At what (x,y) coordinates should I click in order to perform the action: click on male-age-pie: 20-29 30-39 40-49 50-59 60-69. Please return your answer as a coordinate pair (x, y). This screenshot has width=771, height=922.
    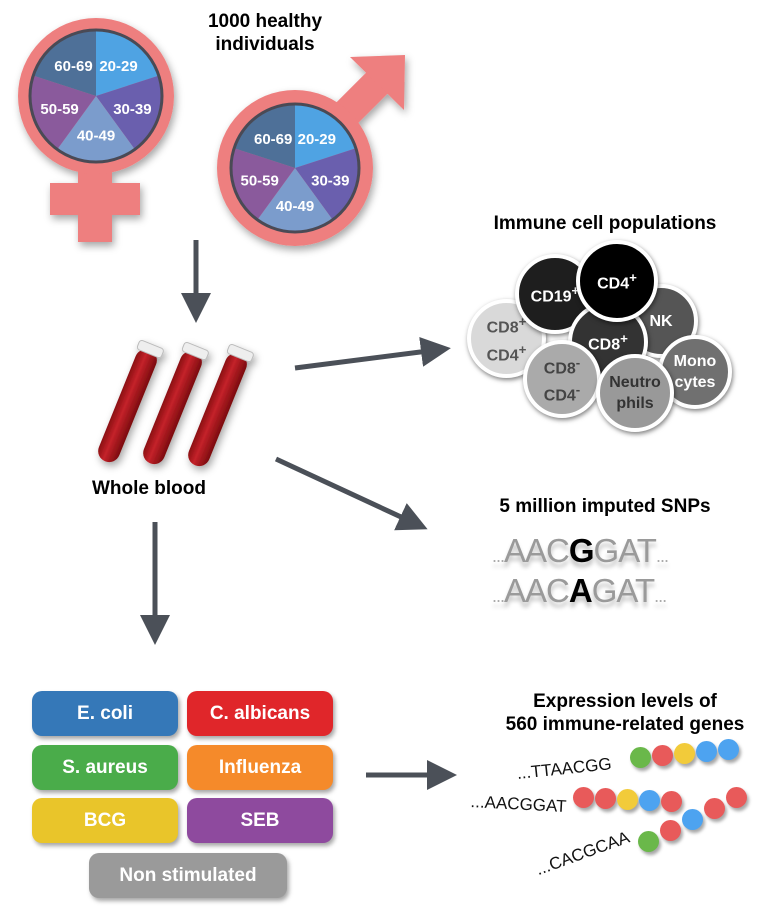
    Looking at the image, I should click on (295, 168).